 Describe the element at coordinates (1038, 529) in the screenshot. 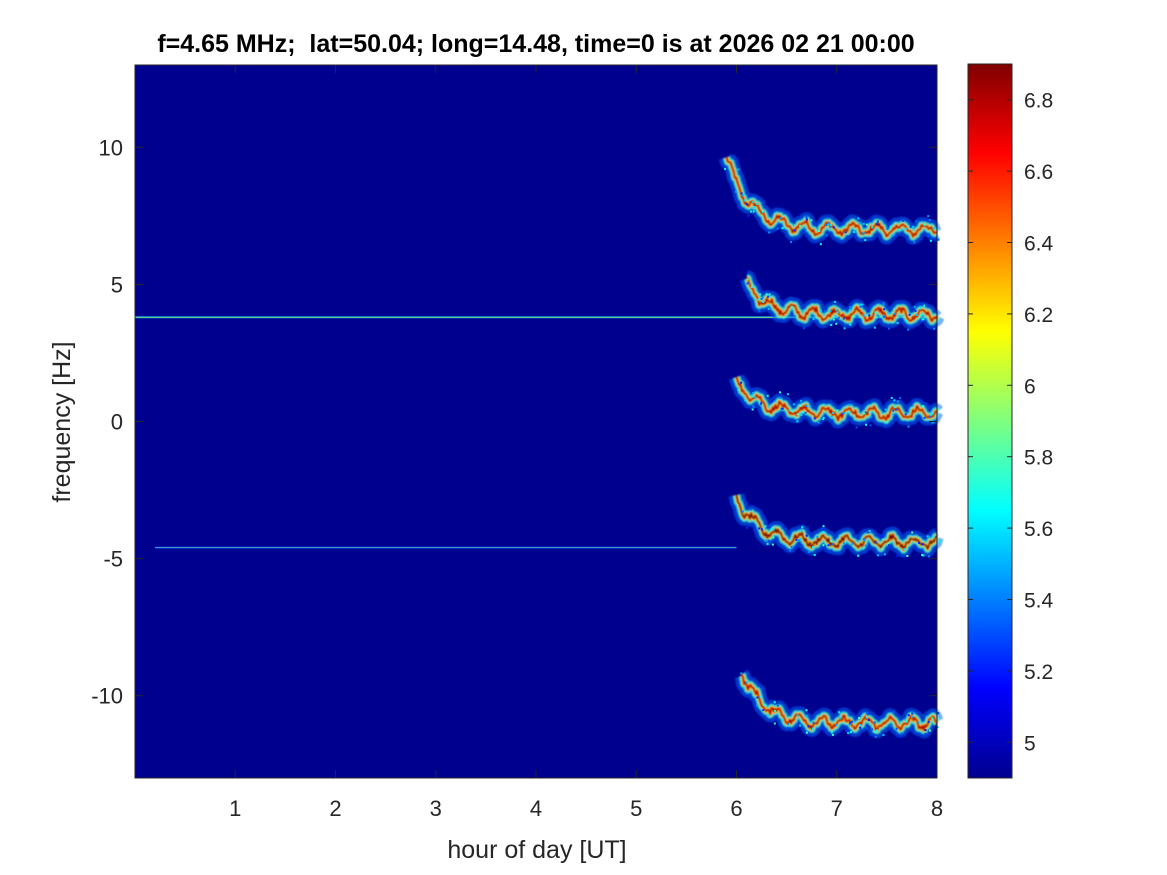

I see `colorbar-tick-label: 5.6` at that location.